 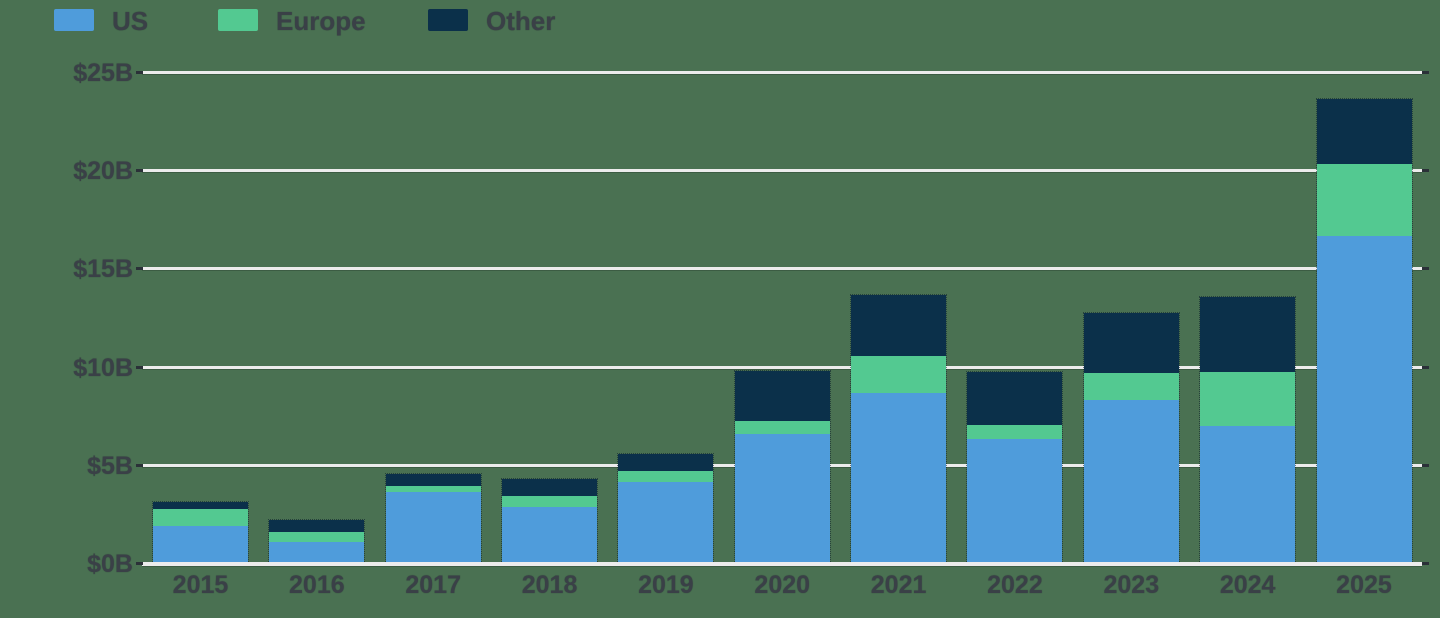 What do you see at coordinates (321, 21) in the screenshot?
I see `legend-label-europe: Europe` at bounding box center [321, 21].